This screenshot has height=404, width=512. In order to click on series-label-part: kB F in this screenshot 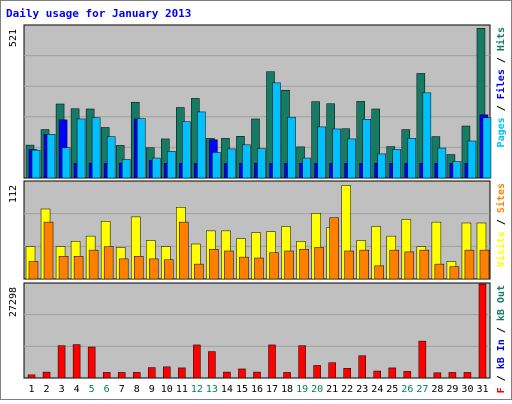, I will do `click(501, 393)`.